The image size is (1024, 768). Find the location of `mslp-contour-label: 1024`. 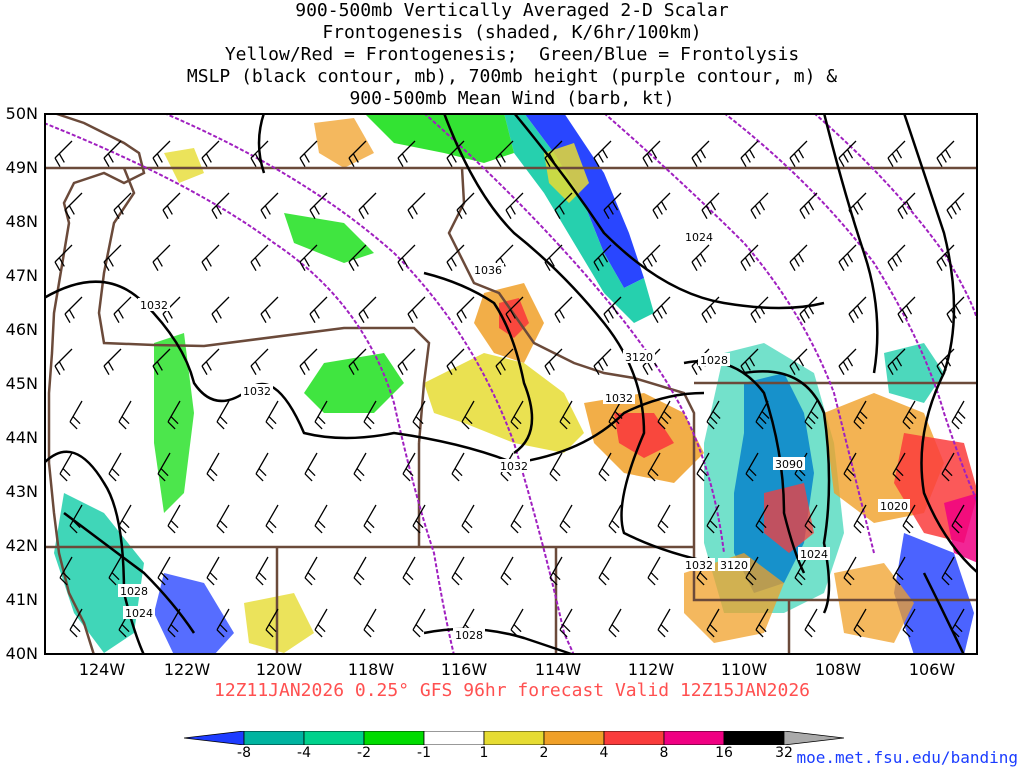

mslp-contour-label: 1024 is located at coordinates (814, 554).